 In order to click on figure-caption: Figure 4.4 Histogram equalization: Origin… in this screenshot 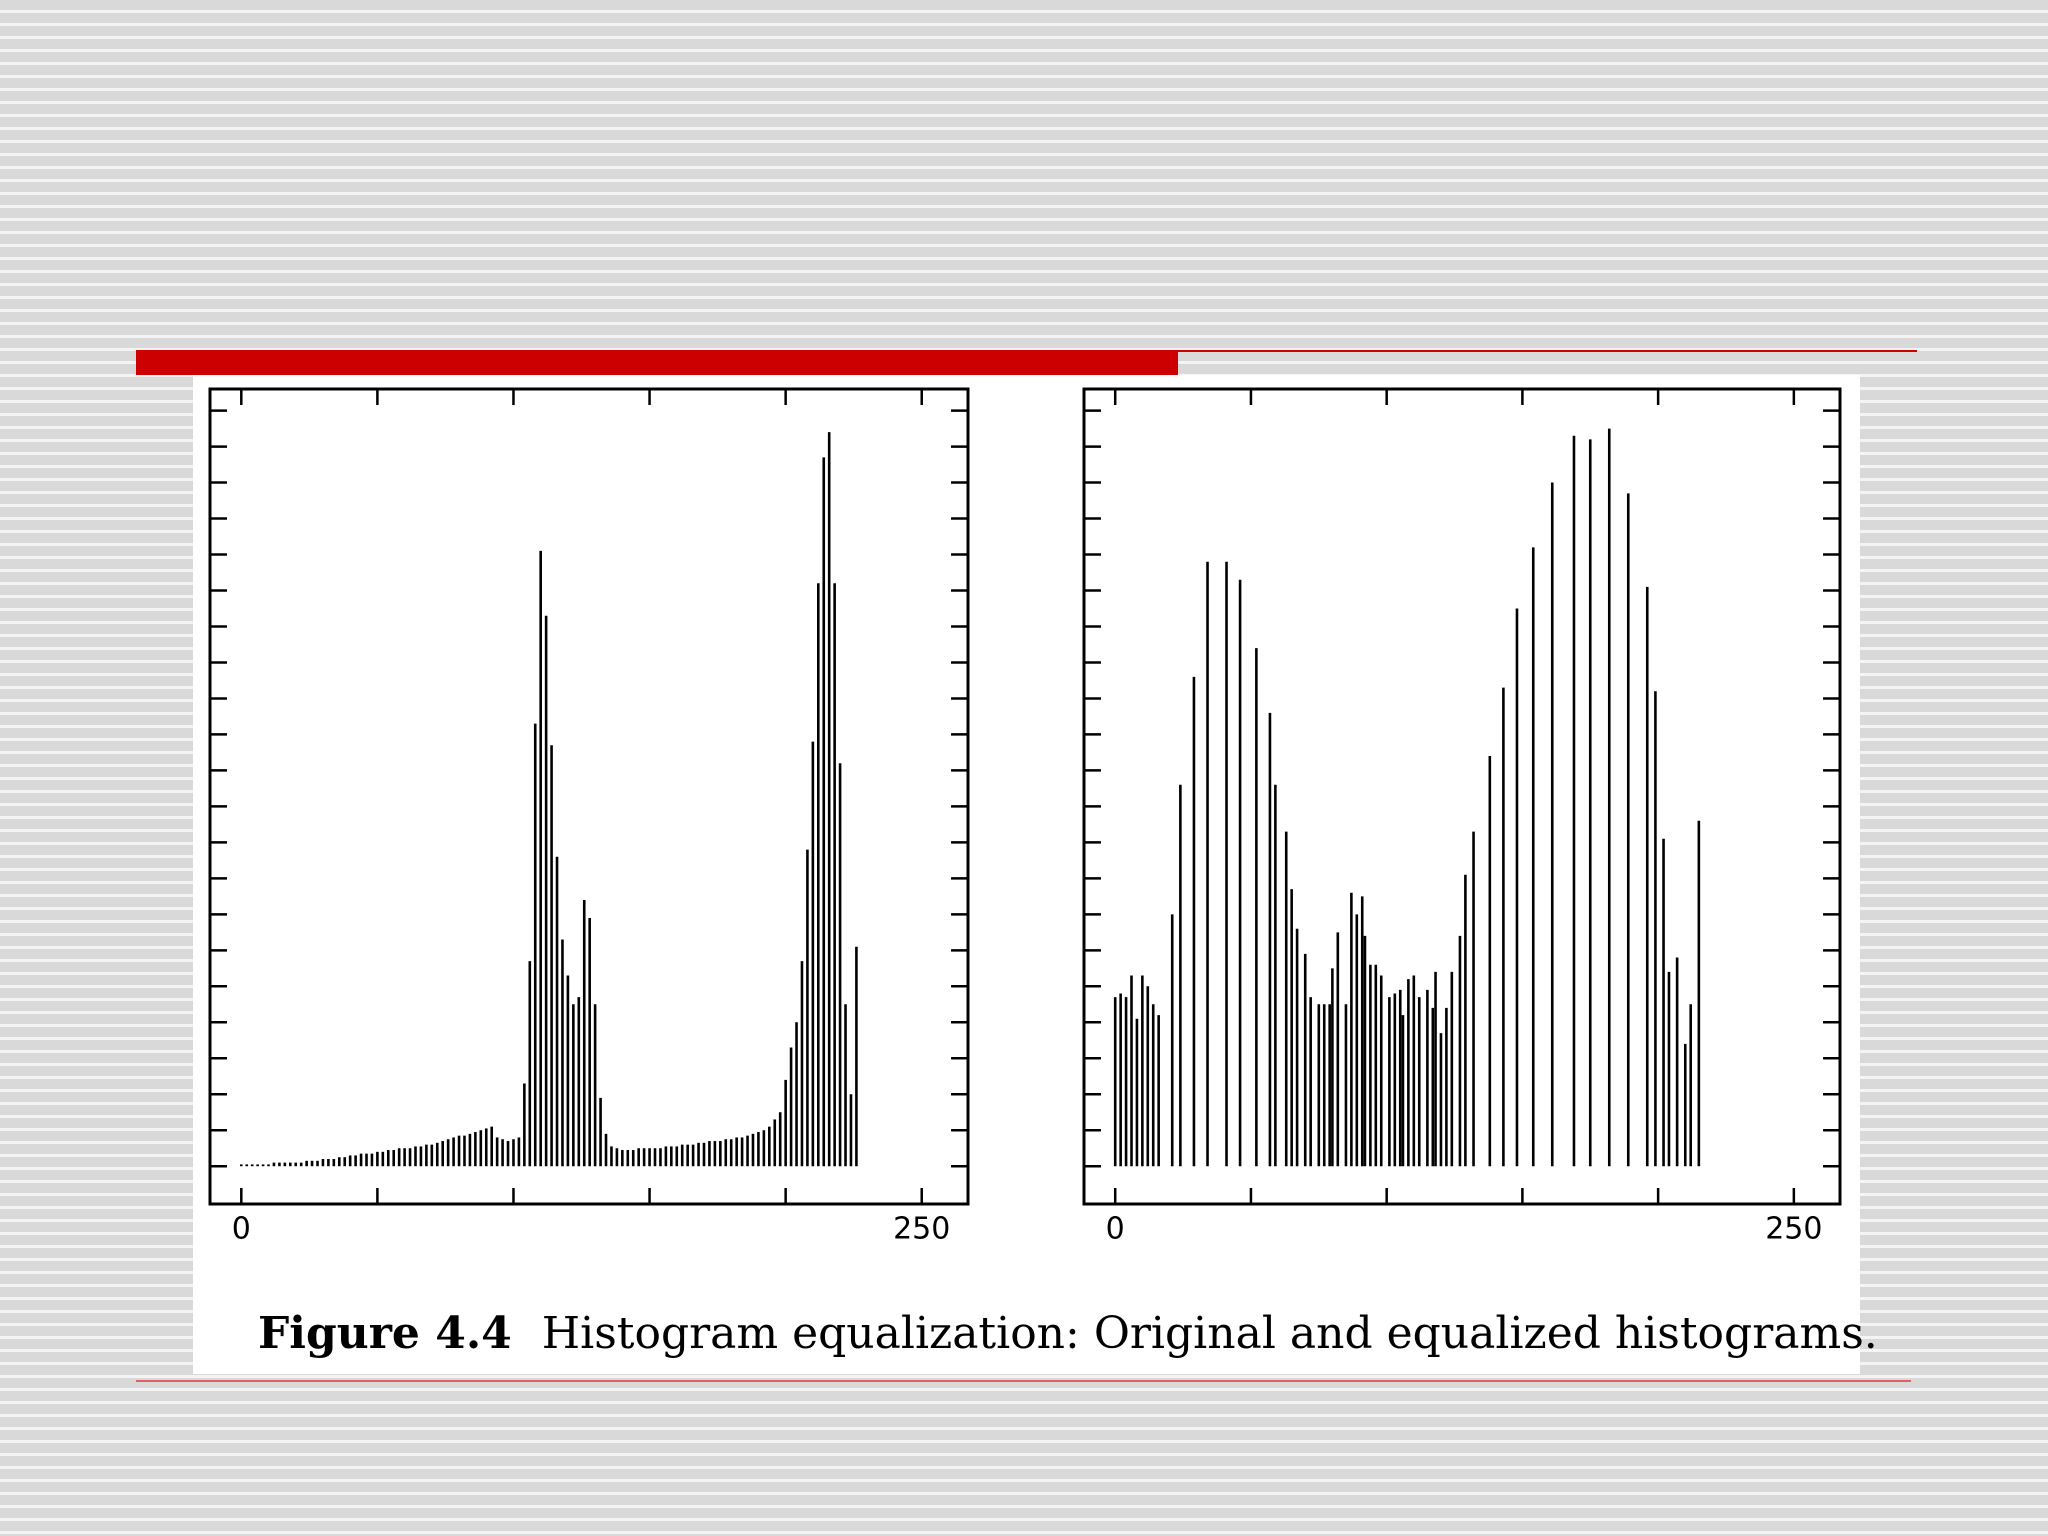, I will do `click(1068, 1333)`.